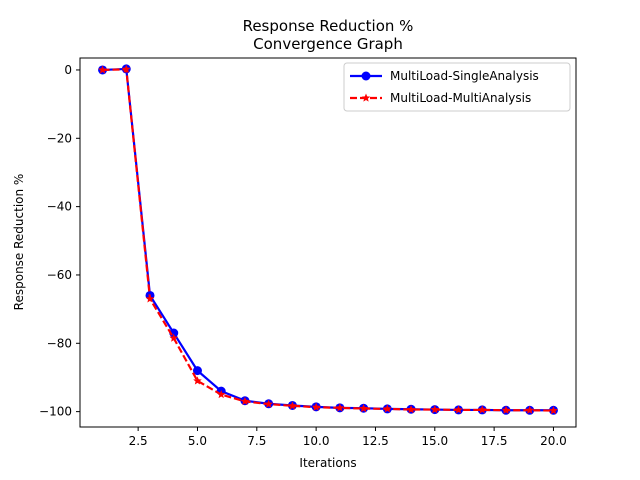  What do you see at coordinates (328, 44) in the screenshot?
I see `chart-subtitle: Convergence Graph` at bounding box center [328, 44].